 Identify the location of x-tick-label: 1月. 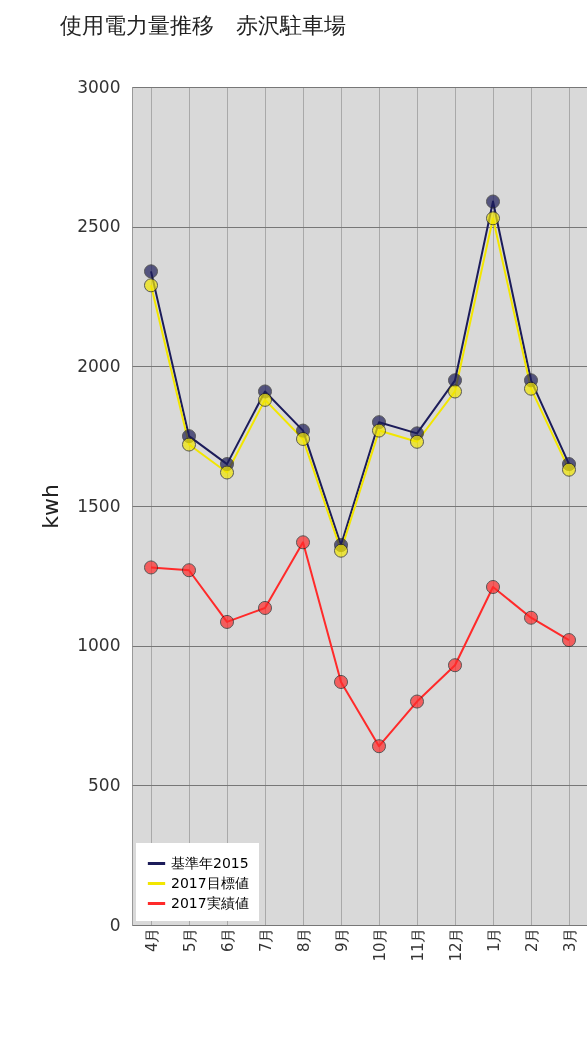
(493, 940).